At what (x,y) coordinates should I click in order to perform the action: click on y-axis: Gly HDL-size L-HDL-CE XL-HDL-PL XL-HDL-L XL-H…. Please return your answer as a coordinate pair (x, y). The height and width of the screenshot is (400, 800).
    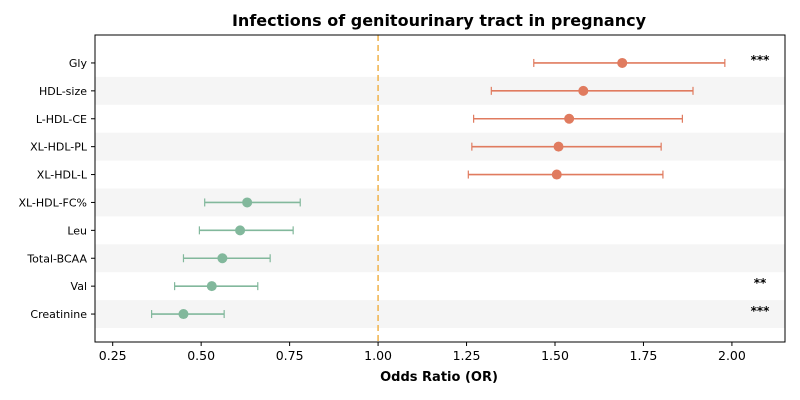
    Looking at the image, I should click on (56, 189).